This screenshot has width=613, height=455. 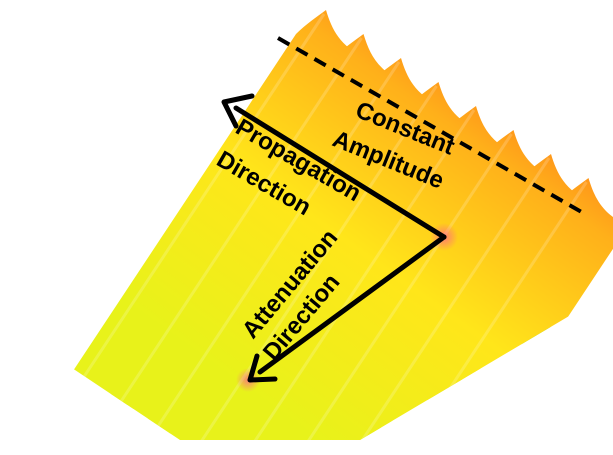 I want to click on propagation-arrow, so click(x=340, y=172).